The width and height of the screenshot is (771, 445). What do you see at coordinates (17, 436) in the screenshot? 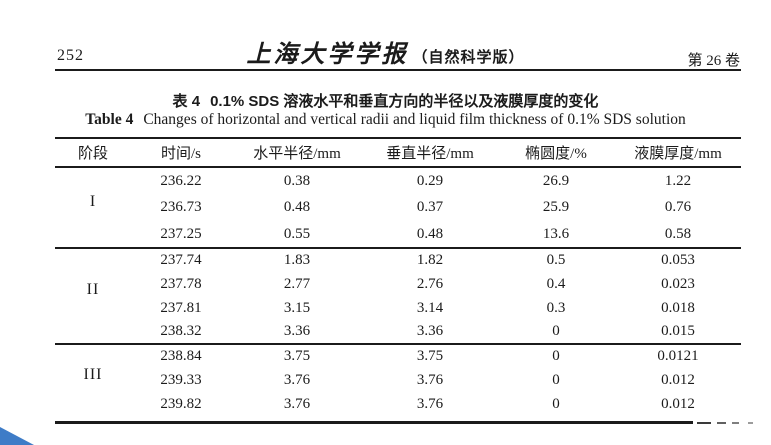
I see `corner-triangle-artifact` at bounding box center [17, 436].